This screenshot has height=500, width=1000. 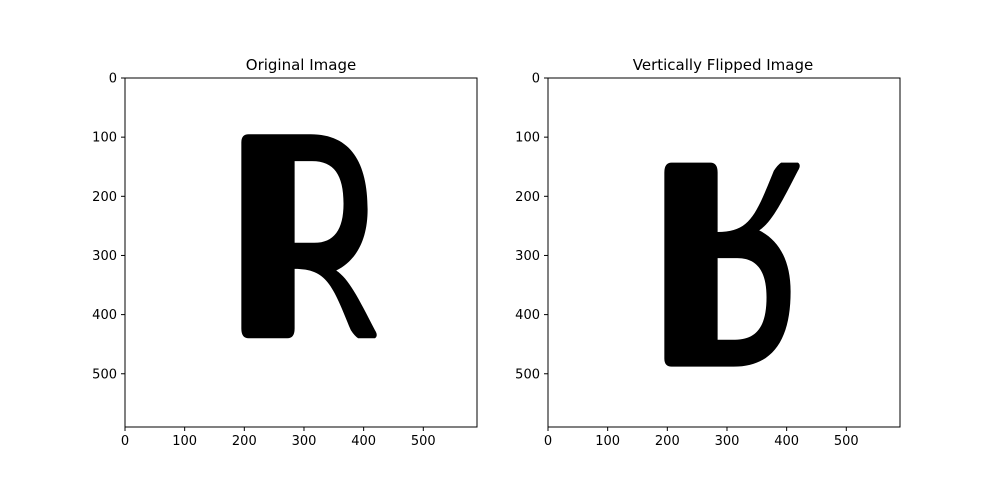 I want to click on panel-title: Vertically Flipped Image, so click(x=723, y=65).